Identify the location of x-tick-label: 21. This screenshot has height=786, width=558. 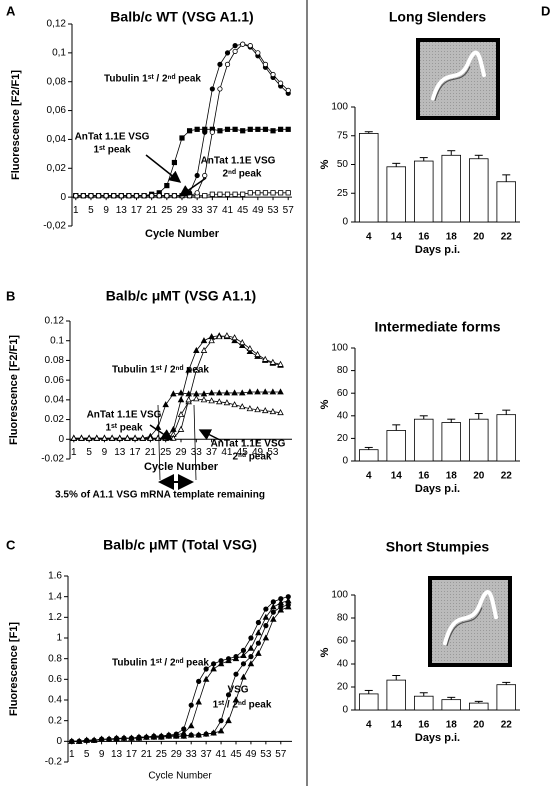
(147, 754).